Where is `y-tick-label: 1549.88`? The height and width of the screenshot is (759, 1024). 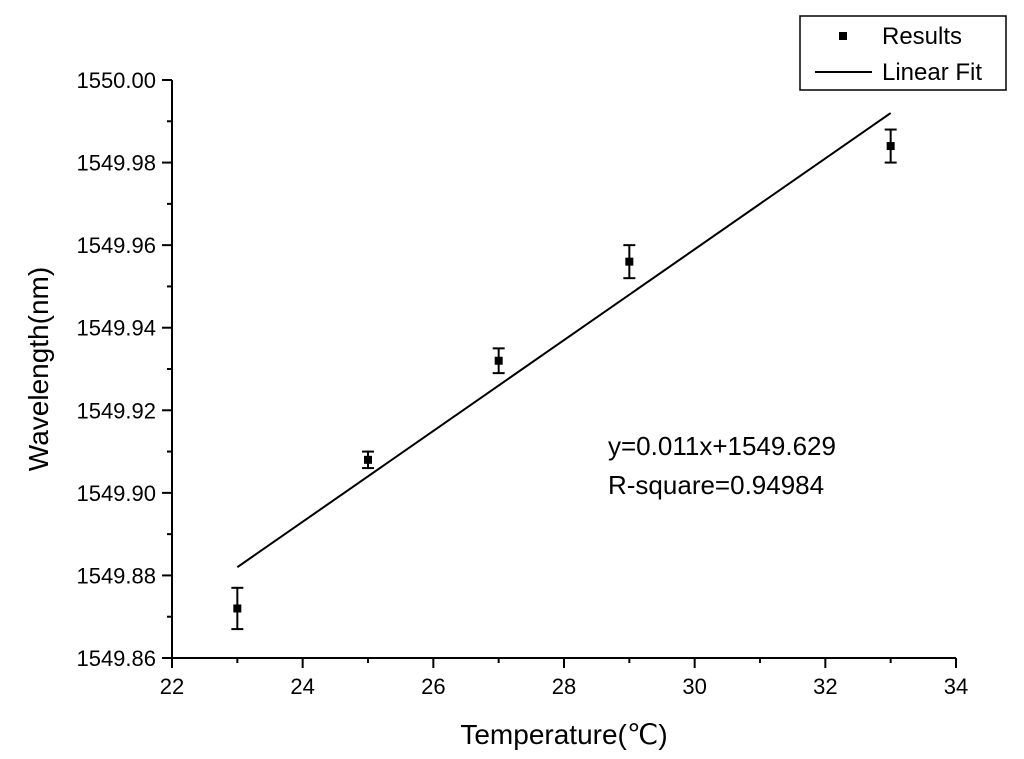 y-tick-label: 1549.88 is located at coordinates (116, 575).